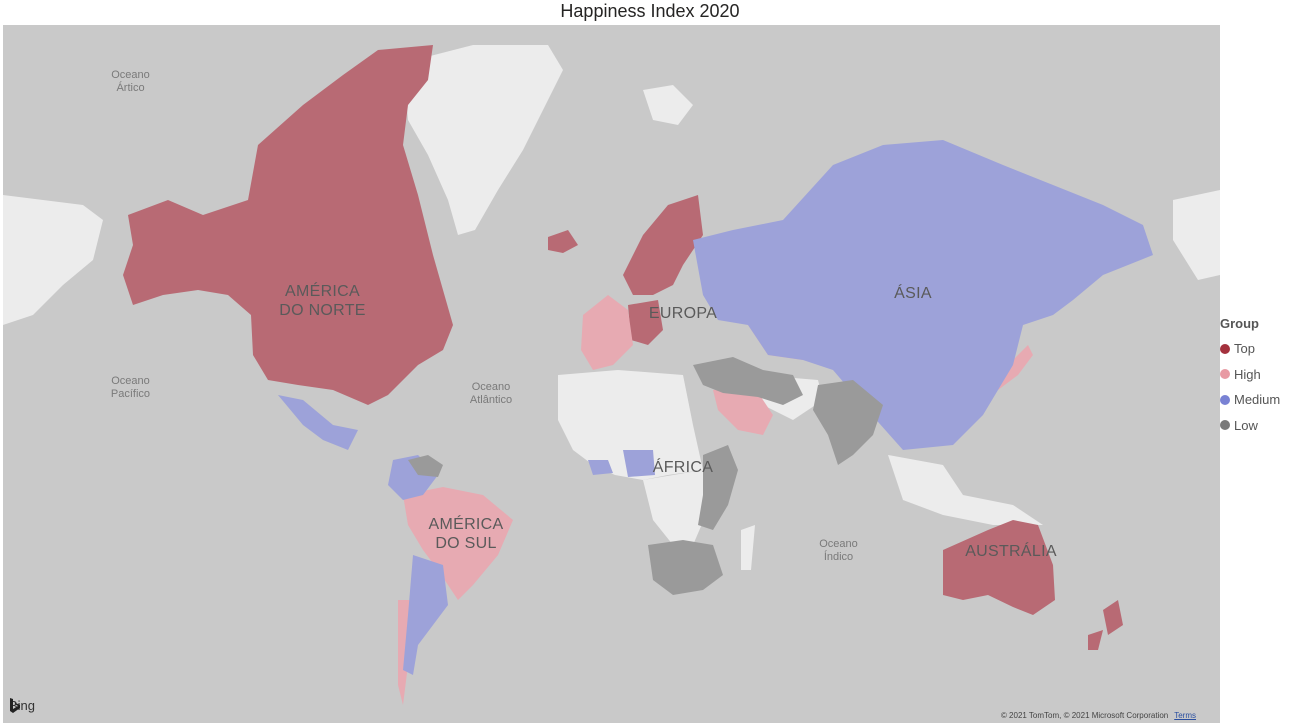  What do you see at coordinates (15, 705) in the screenshot?
I see `bing-icon` at bounding box center [15, 705].